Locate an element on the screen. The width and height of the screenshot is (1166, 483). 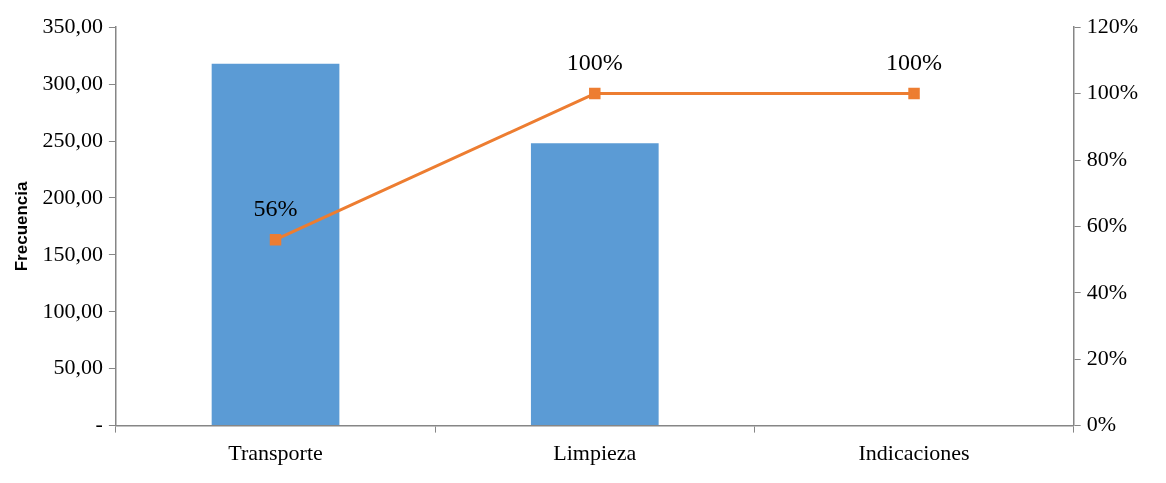
y-tick-label: 300,00 is located at coordinates (72, 82).